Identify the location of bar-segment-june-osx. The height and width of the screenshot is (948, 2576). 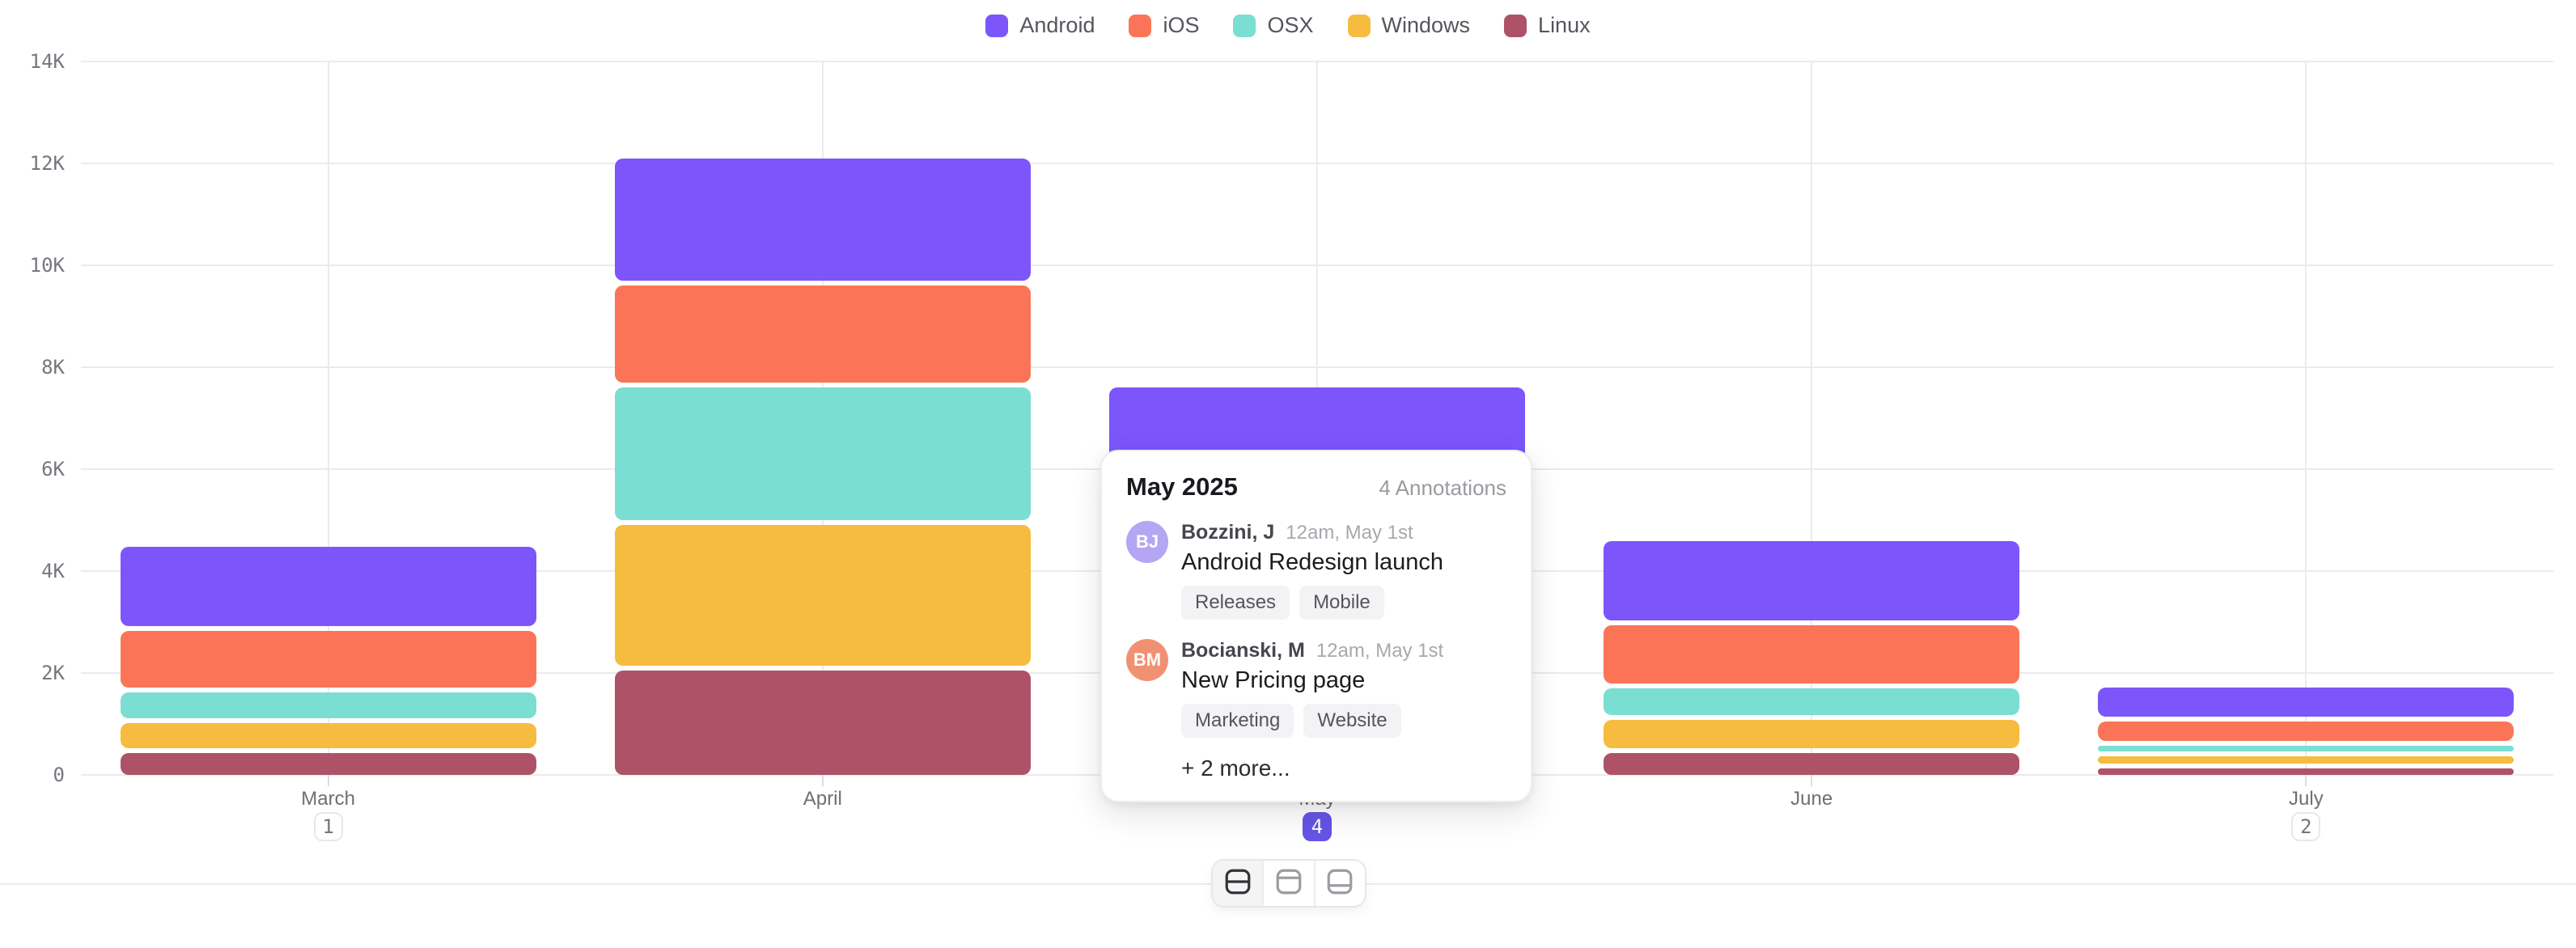
(1812, 702).